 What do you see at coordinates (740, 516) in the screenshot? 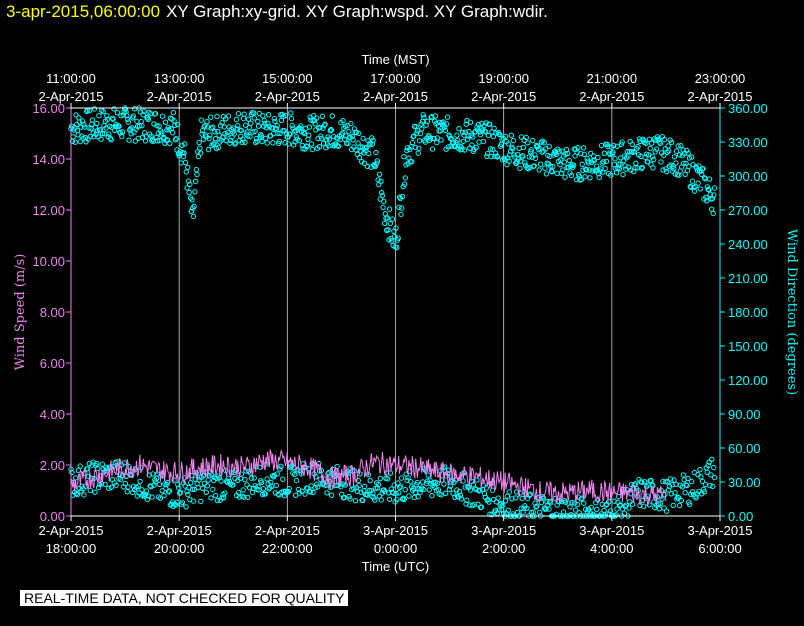
I see `y-right-tick-label: 0.00` at bounding box center [740, 516].